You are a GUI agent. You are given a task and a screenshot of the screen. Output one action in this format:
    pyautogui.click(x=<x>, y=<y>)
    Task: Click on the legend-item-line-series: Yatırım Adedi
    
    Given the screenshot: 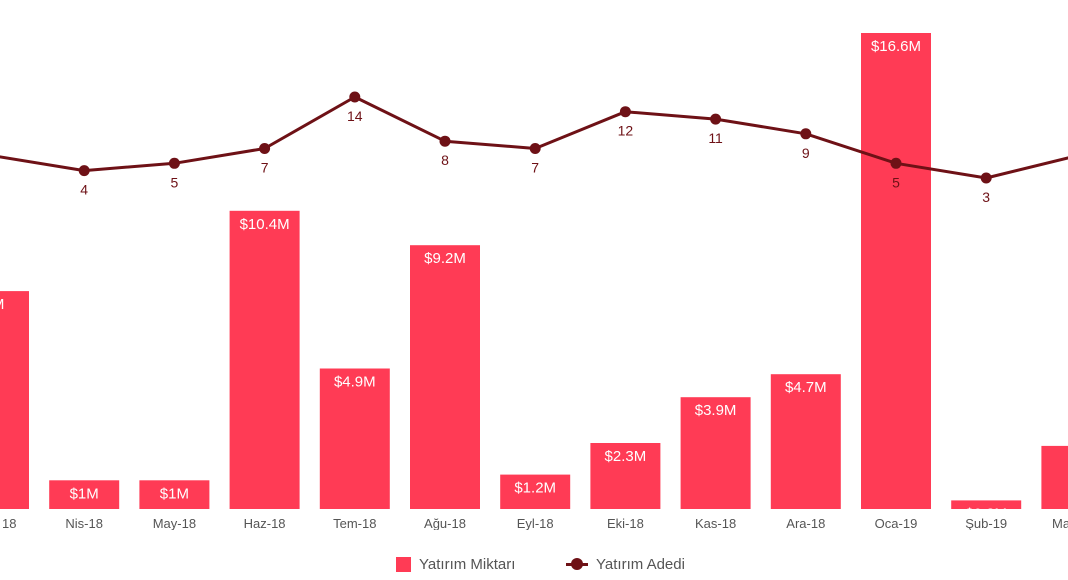 What is the action you would take?
    pyautogui.click(x=625, y=564)
    